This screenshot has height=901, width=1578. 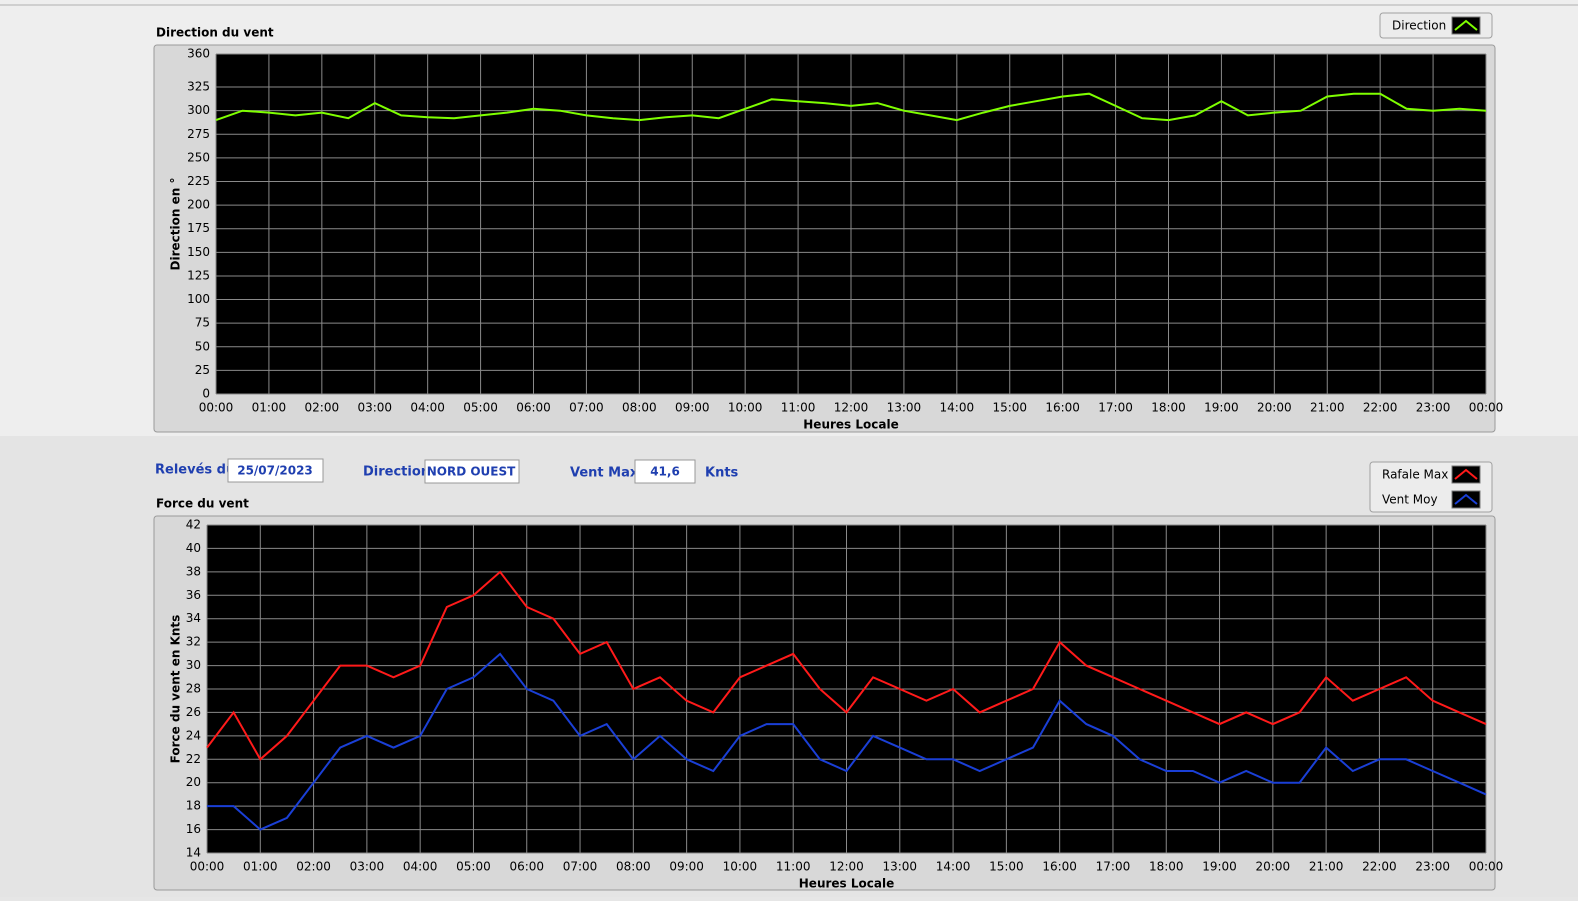 I want to click on legend-label: Rafale Max, so click(x=1415, y=475).